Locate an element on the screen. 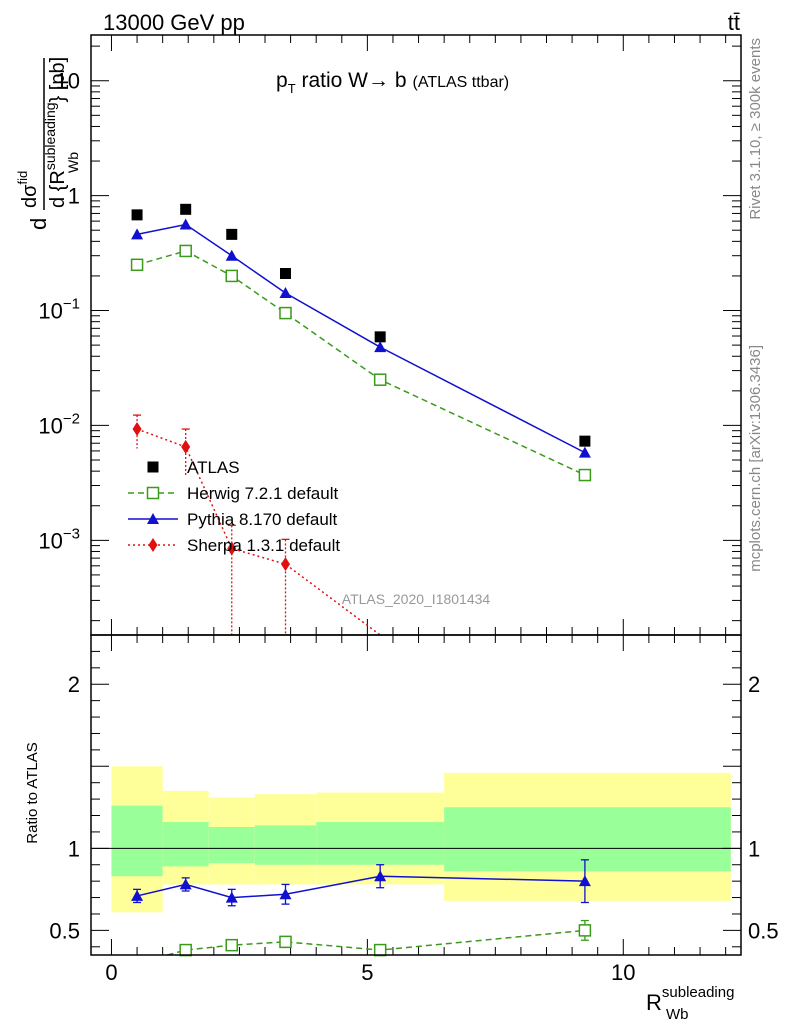 This screenshot has height=1024, width=786. legend-marker-atlas is located at coordinates (153, 467).